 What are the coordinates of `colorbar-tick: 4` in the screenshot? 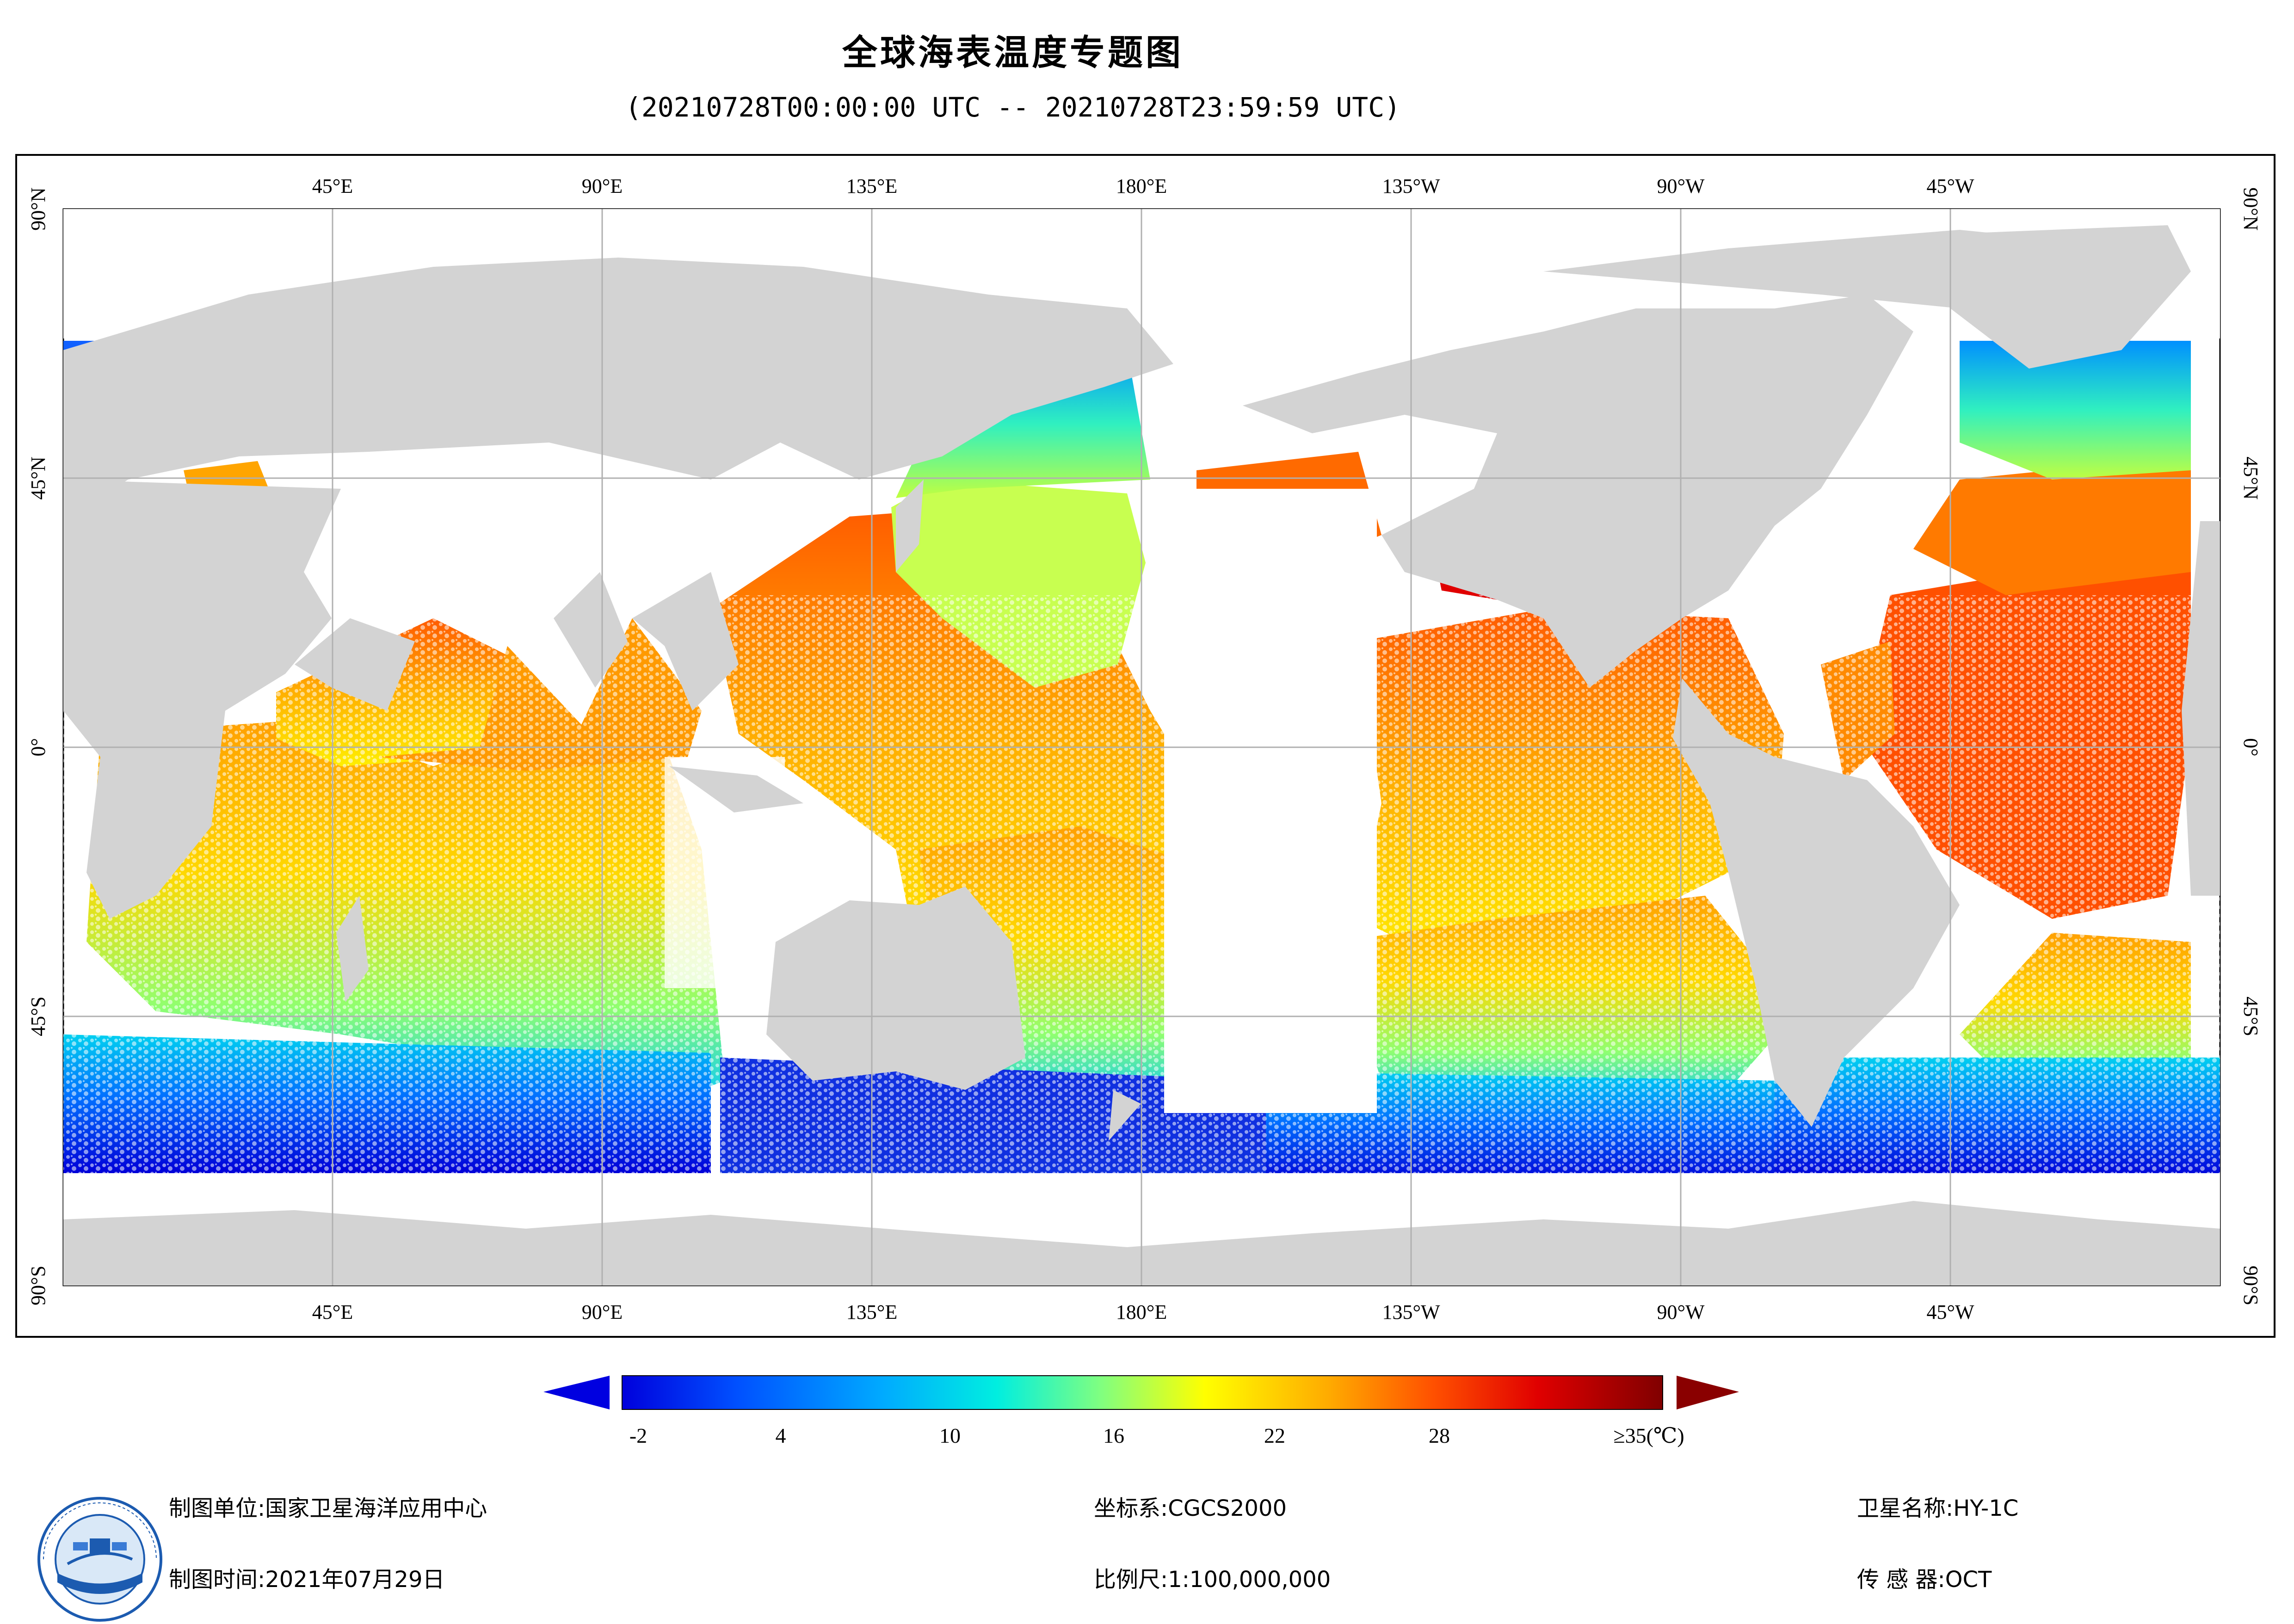 It's located at (781, 1435).